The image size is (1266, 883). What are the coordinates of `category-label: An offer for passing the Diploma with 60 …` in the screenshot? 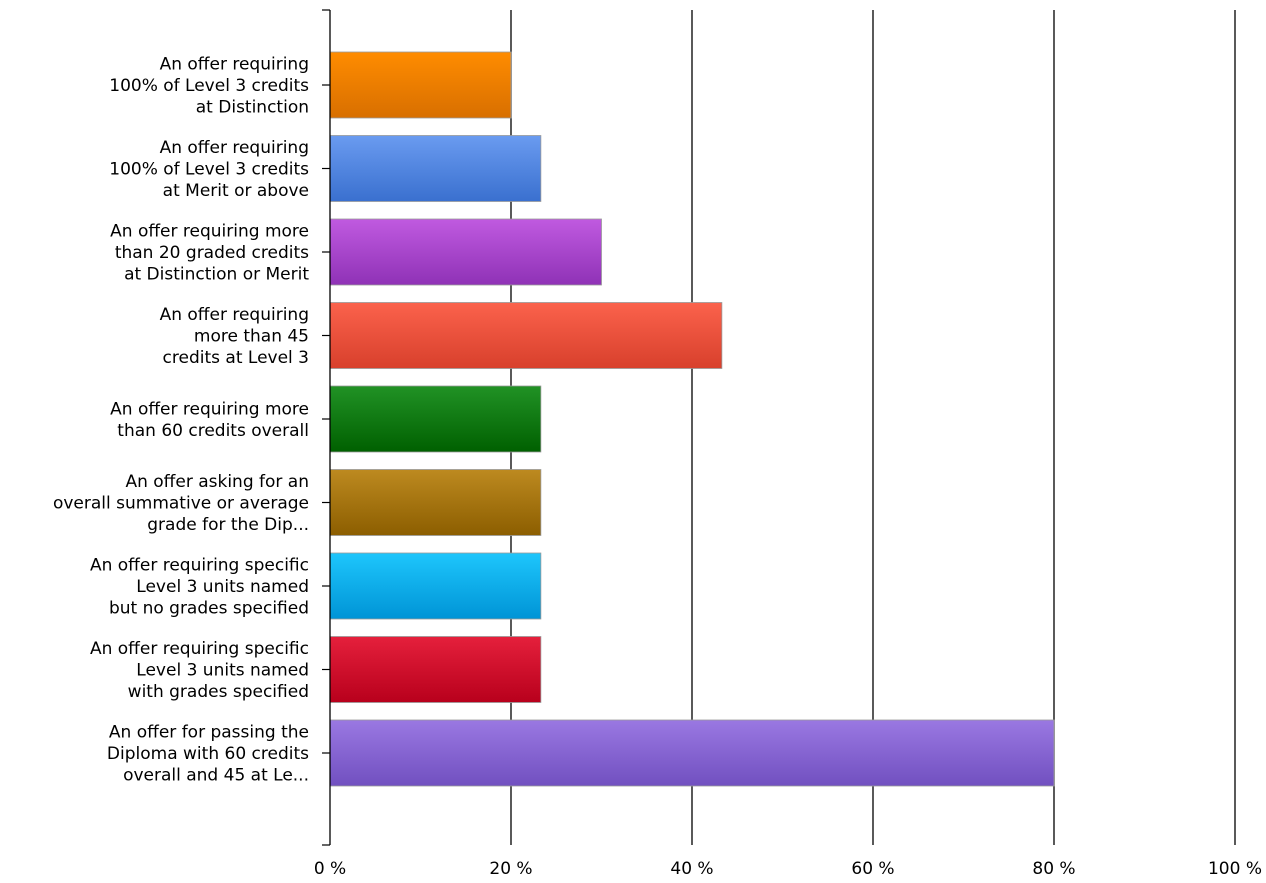 It's located at (208, 754).